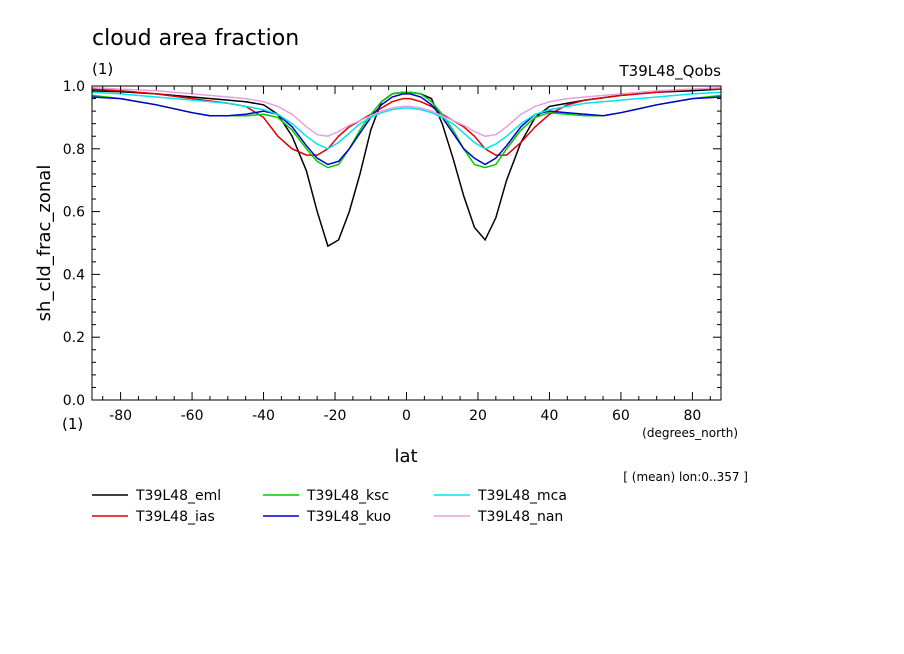 The image size is (904, 654). I want to click on series-line-T39L48_mca, so click(406, 120).